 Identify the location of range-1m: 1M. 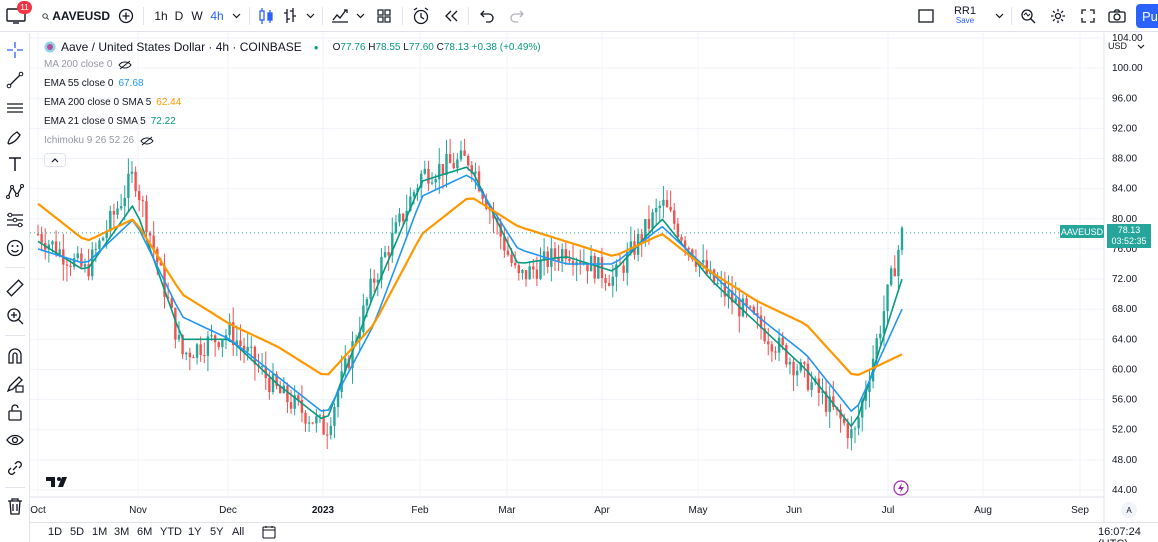
(100, 532).